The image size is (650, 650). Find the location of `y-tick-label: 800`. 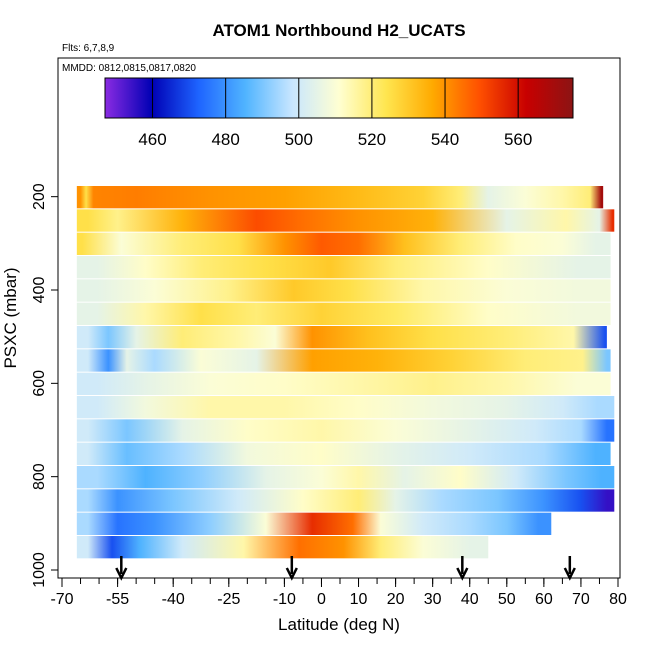

y-tick-label: 800 is located at coordinates (39, 476).